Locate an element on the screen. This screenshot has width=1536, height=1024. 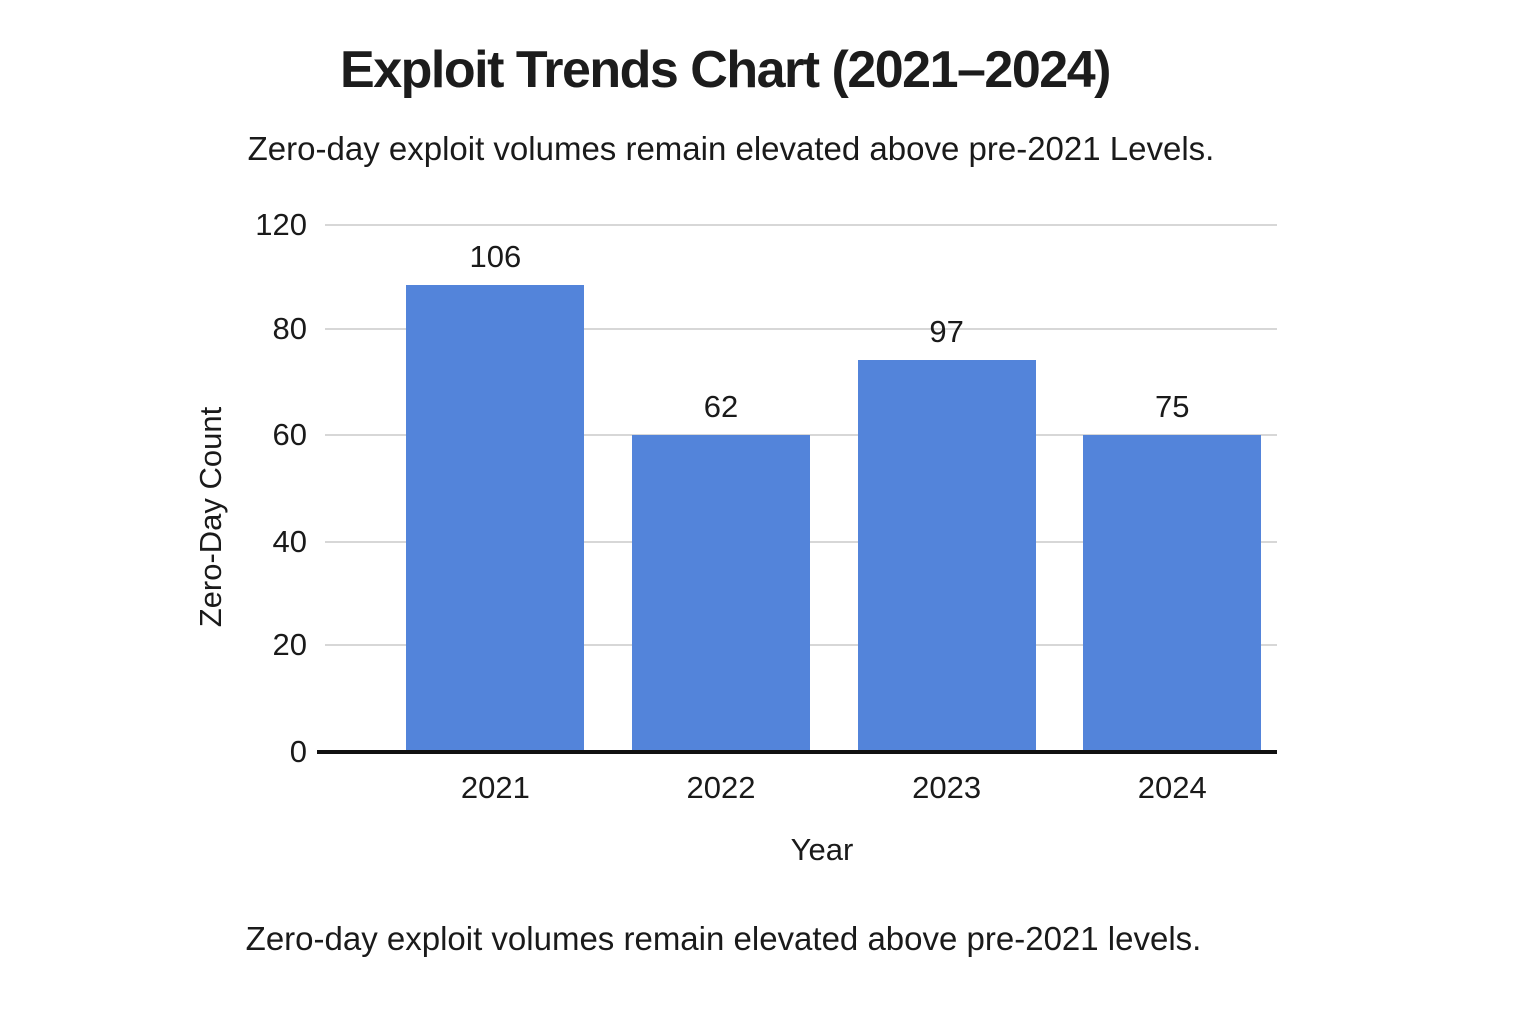
x-tick-label: 2024 is located at coordinates (1172, 787).